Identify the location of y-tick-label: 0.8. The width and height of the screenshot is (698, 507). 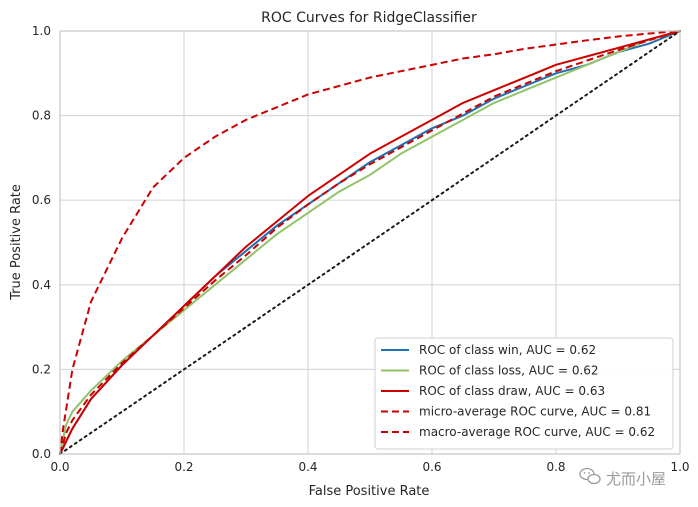
(41, 116).